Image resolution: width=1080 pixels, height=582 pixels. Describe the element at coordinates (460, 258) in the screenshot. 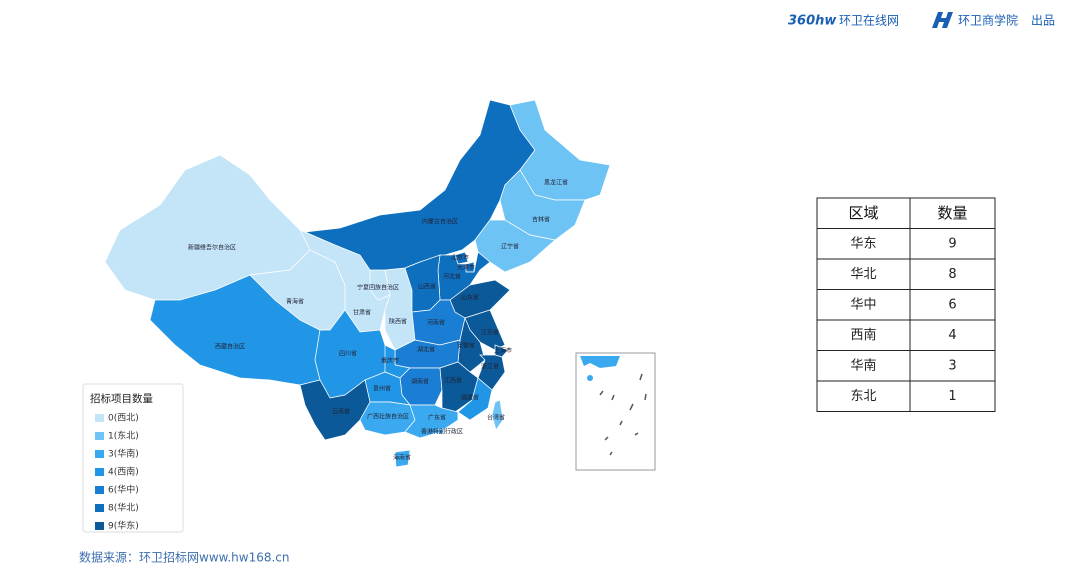

I see `province-label: 北京市` at that location.